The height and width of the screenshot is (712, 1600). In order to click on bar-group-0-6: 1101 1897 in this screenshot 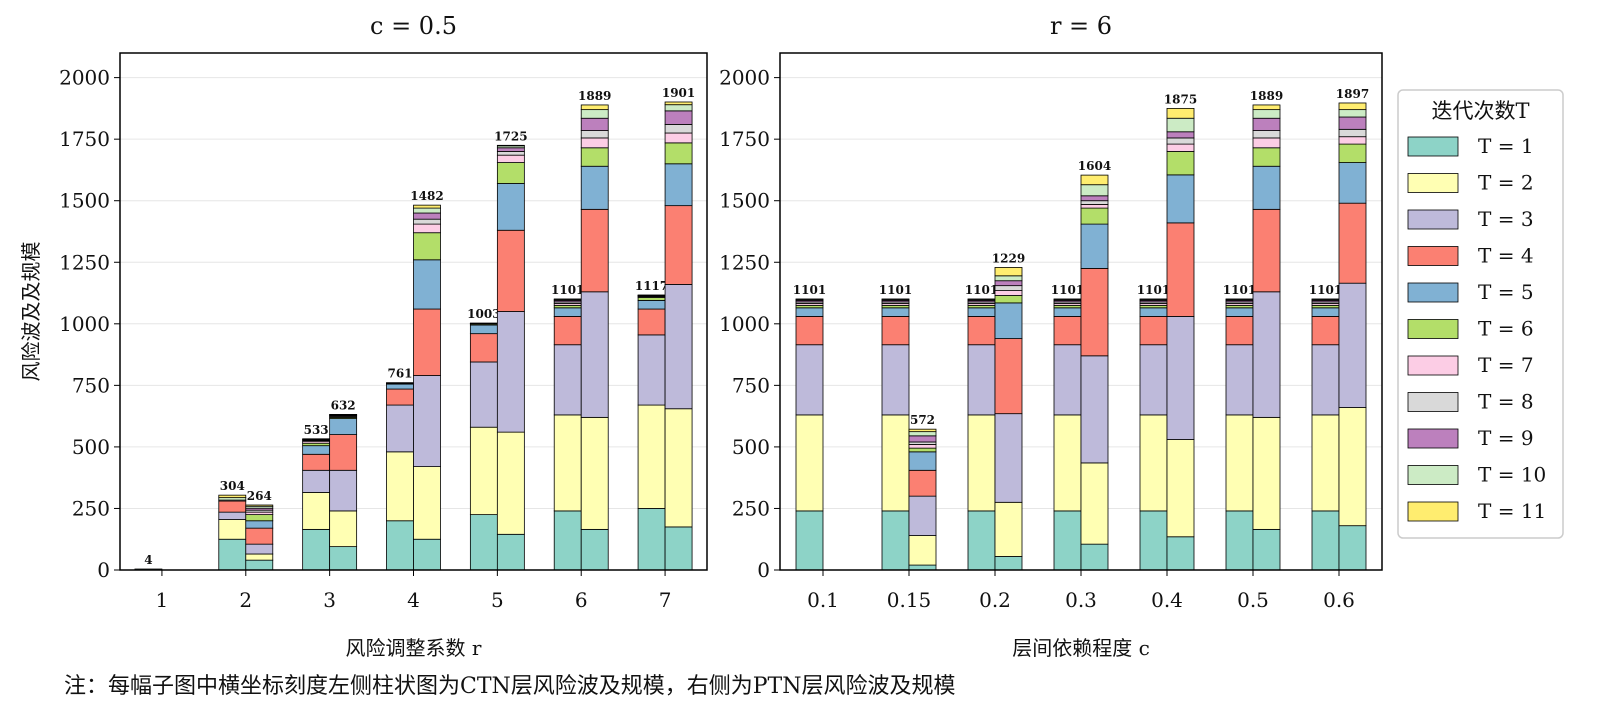, I will do `click(1339, 329)`.